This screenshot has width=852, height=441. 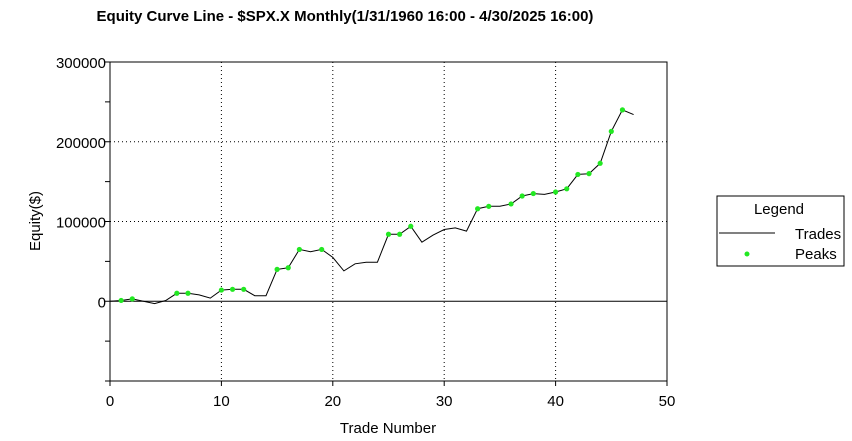 I want to click on y-tick-label: 300000, so click(x=81, y=63).